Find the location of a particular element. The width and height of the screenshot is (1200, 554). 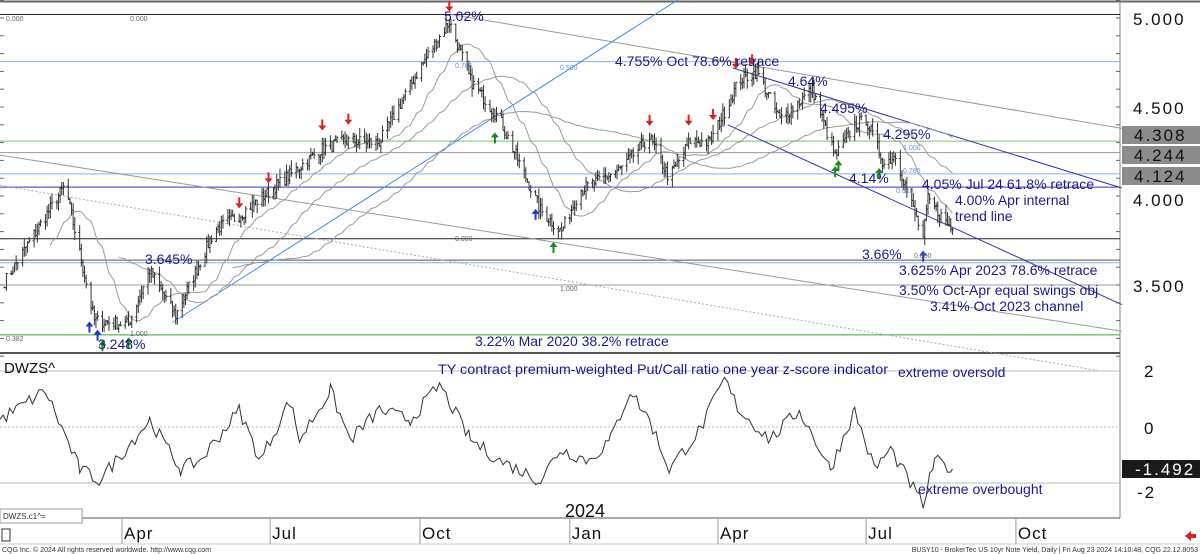

scroll-left-arrow-icon is located at coordinates (1190, 536).